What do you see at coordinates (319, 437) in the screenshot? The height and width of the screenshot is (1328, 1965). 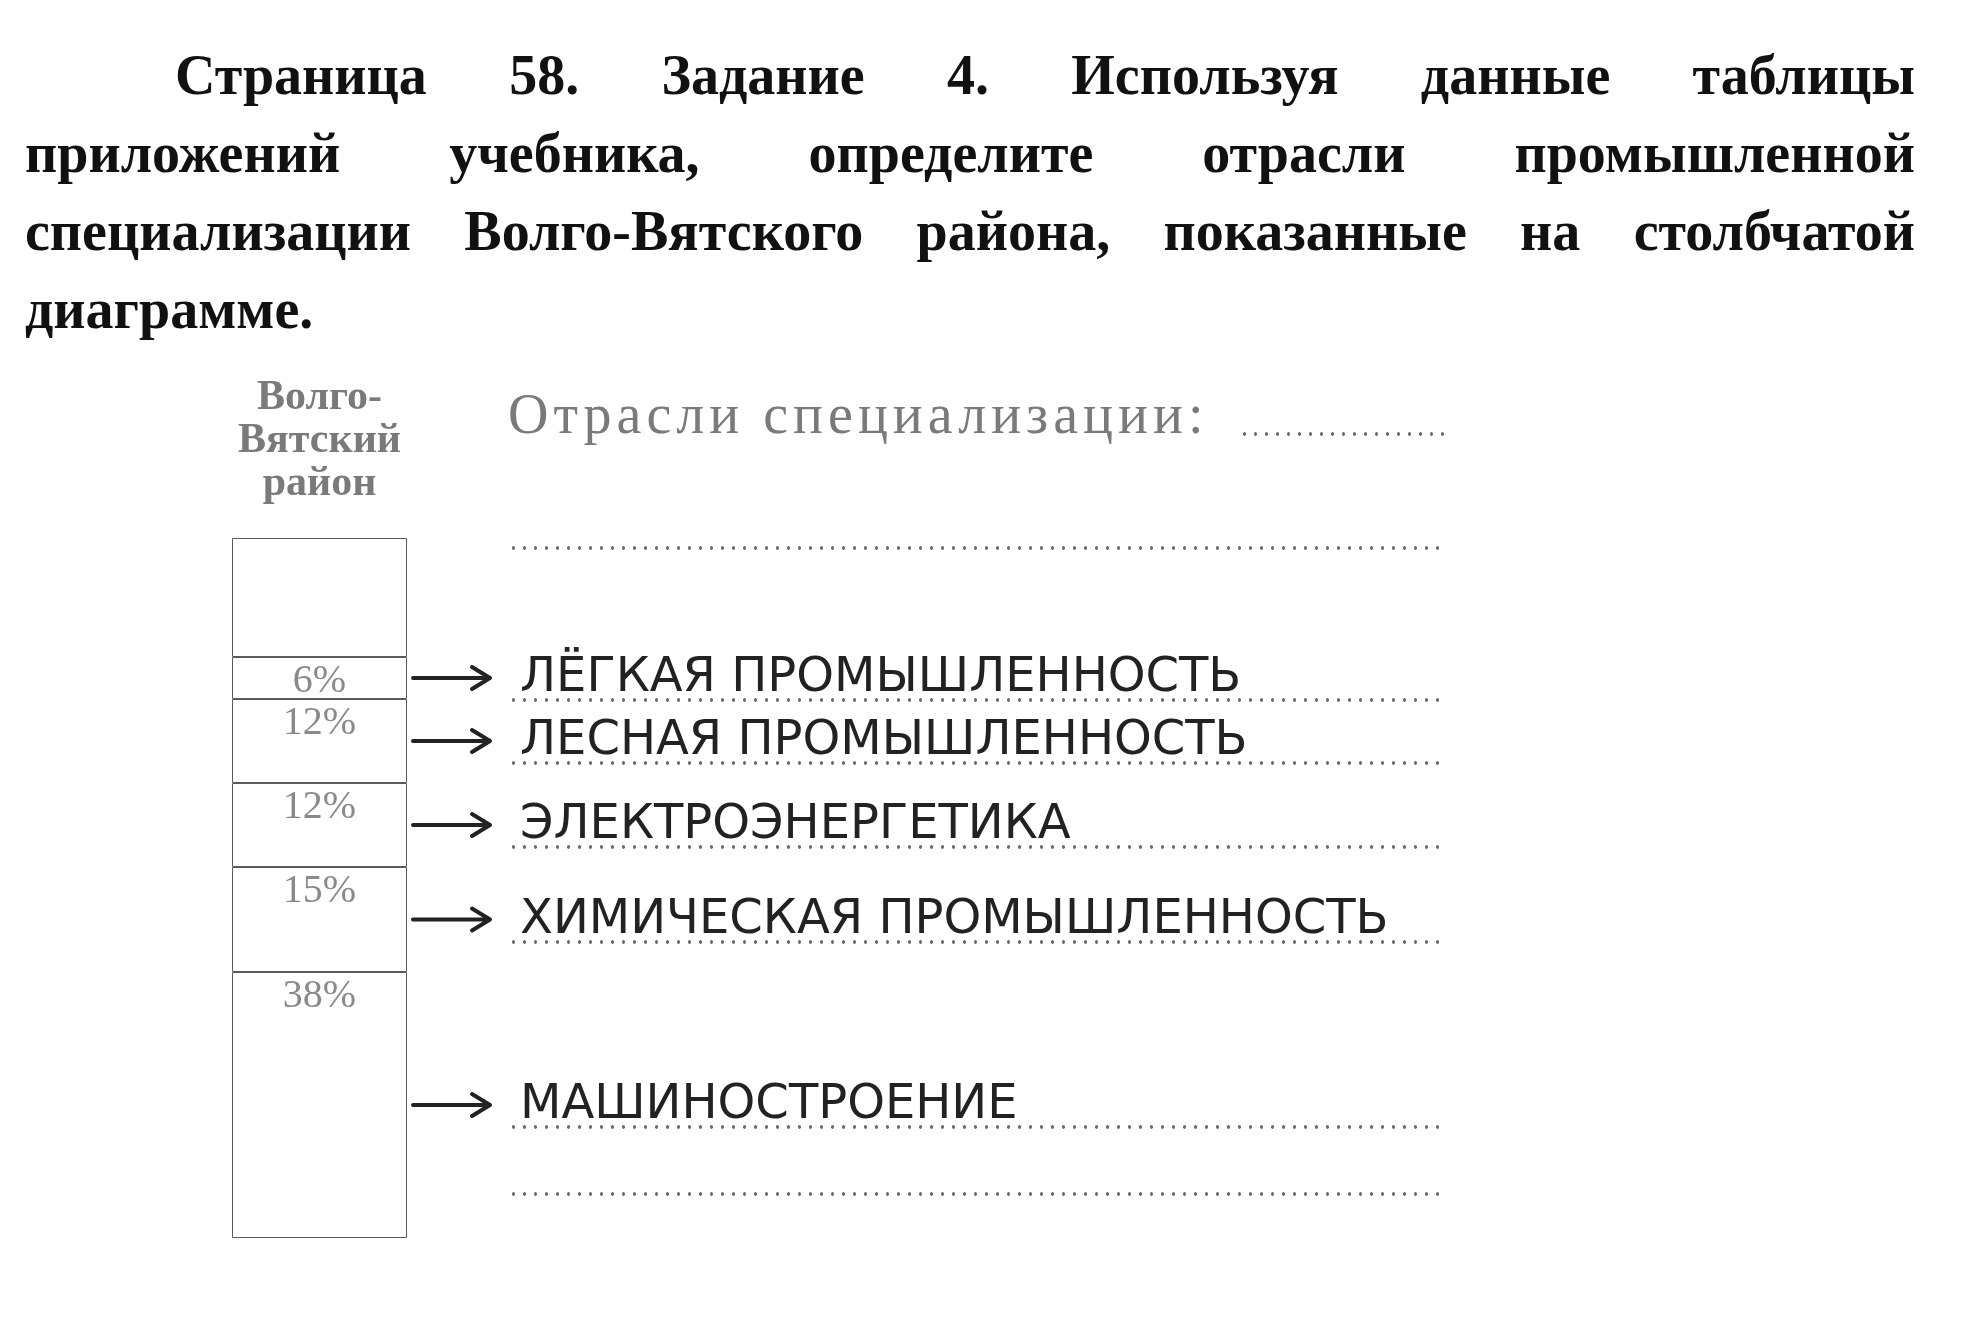 I see `x-tick-label: Волго-Вятский район` at bounding box center [319, 437].